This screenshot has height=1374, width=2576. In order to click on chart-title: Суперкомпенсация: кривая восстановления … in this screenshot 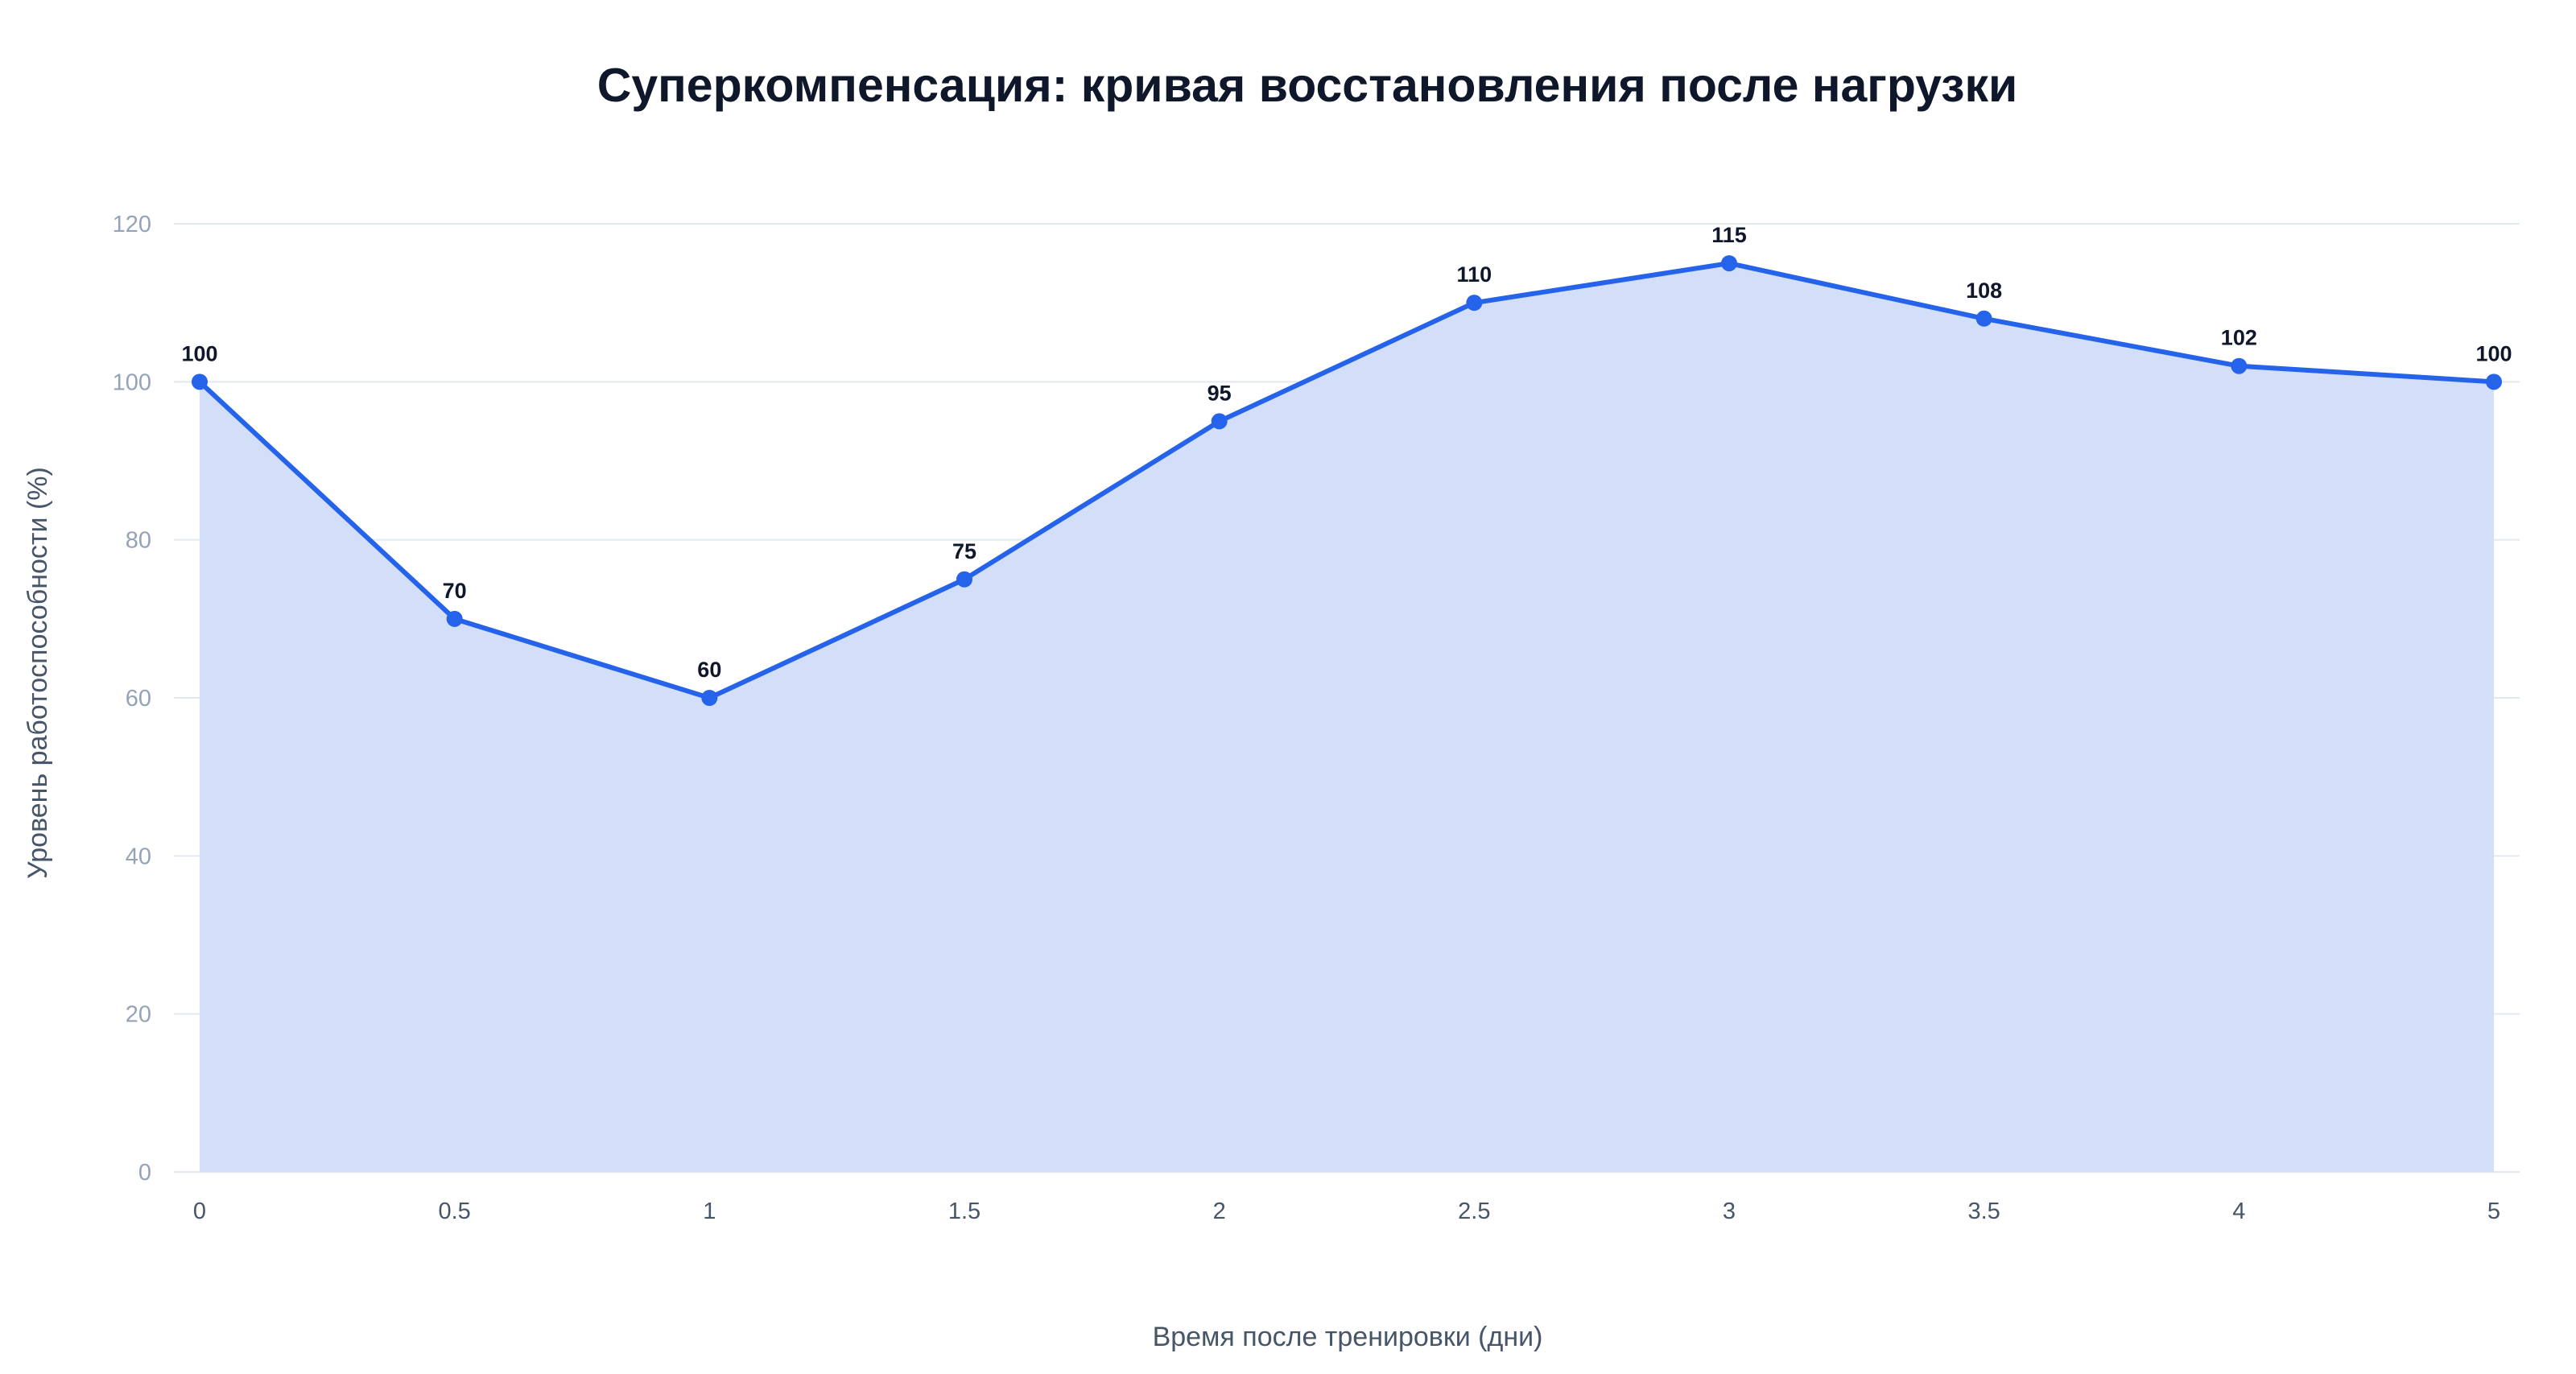, I will do `click(1307, 85)`.